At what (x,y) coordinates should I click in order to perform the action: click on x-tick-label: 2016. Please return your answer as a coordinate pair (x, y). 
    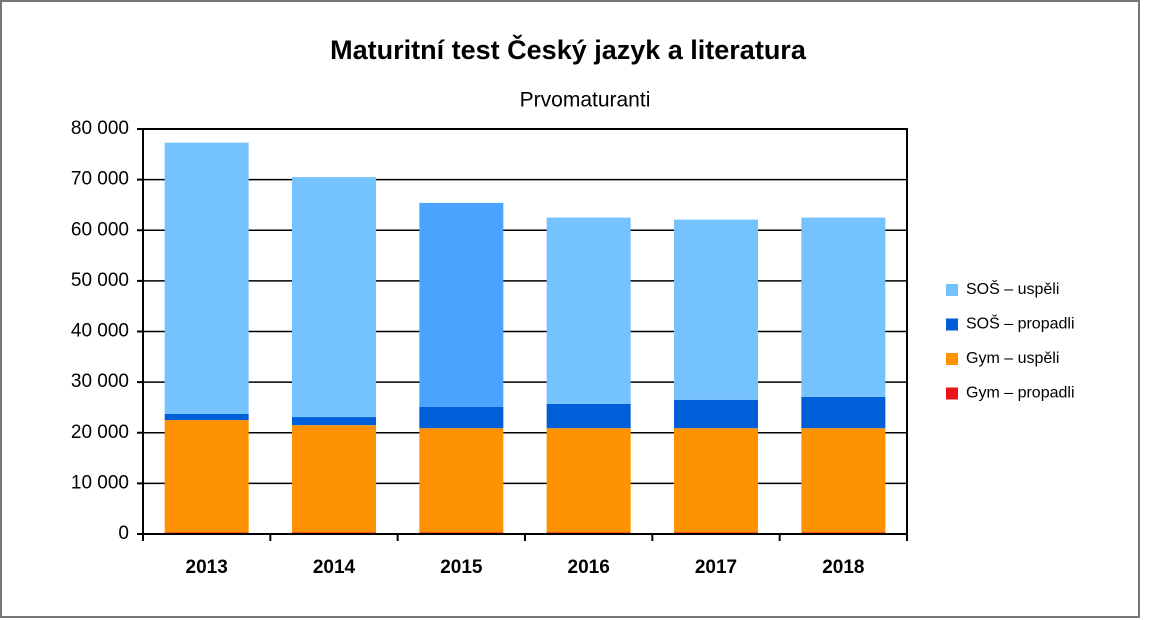
    Looking at the image, I should click on (589, 567).